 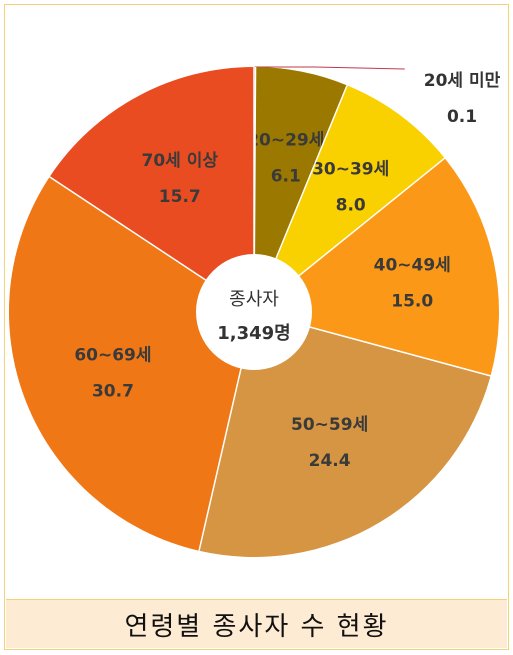 I want to click on slice-value: 30.7, so click(x=113, y=391).